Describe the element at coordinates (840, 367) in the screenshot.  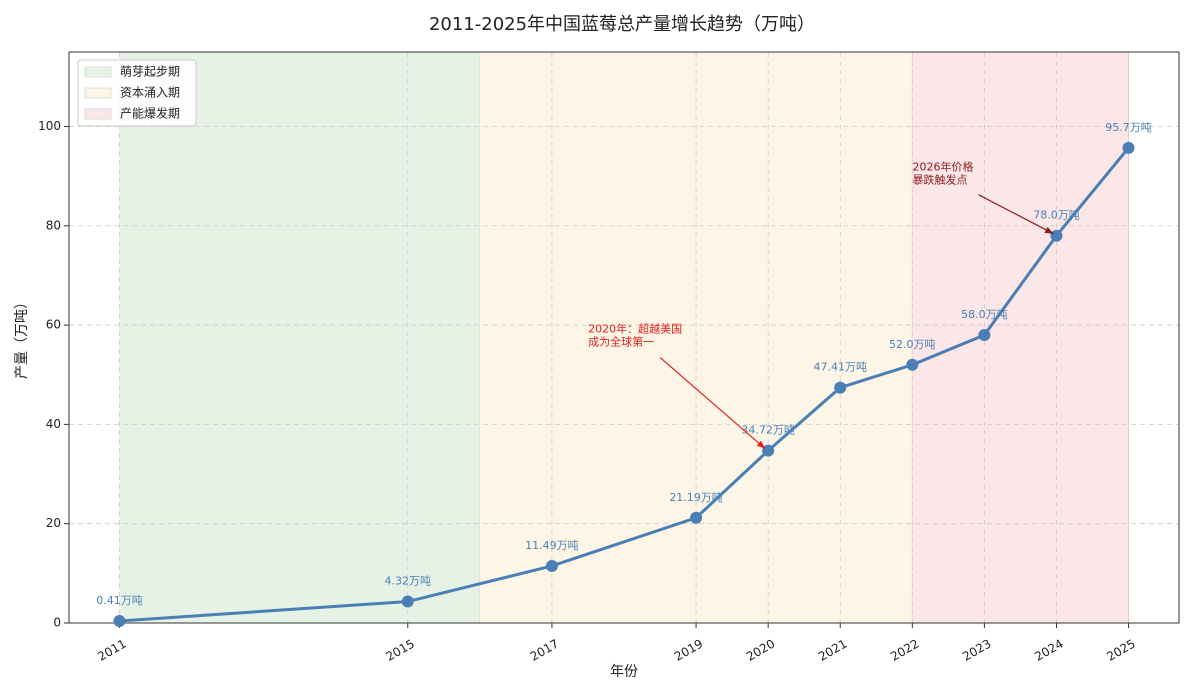
I see `value-label: 47.41万吨` at that location.